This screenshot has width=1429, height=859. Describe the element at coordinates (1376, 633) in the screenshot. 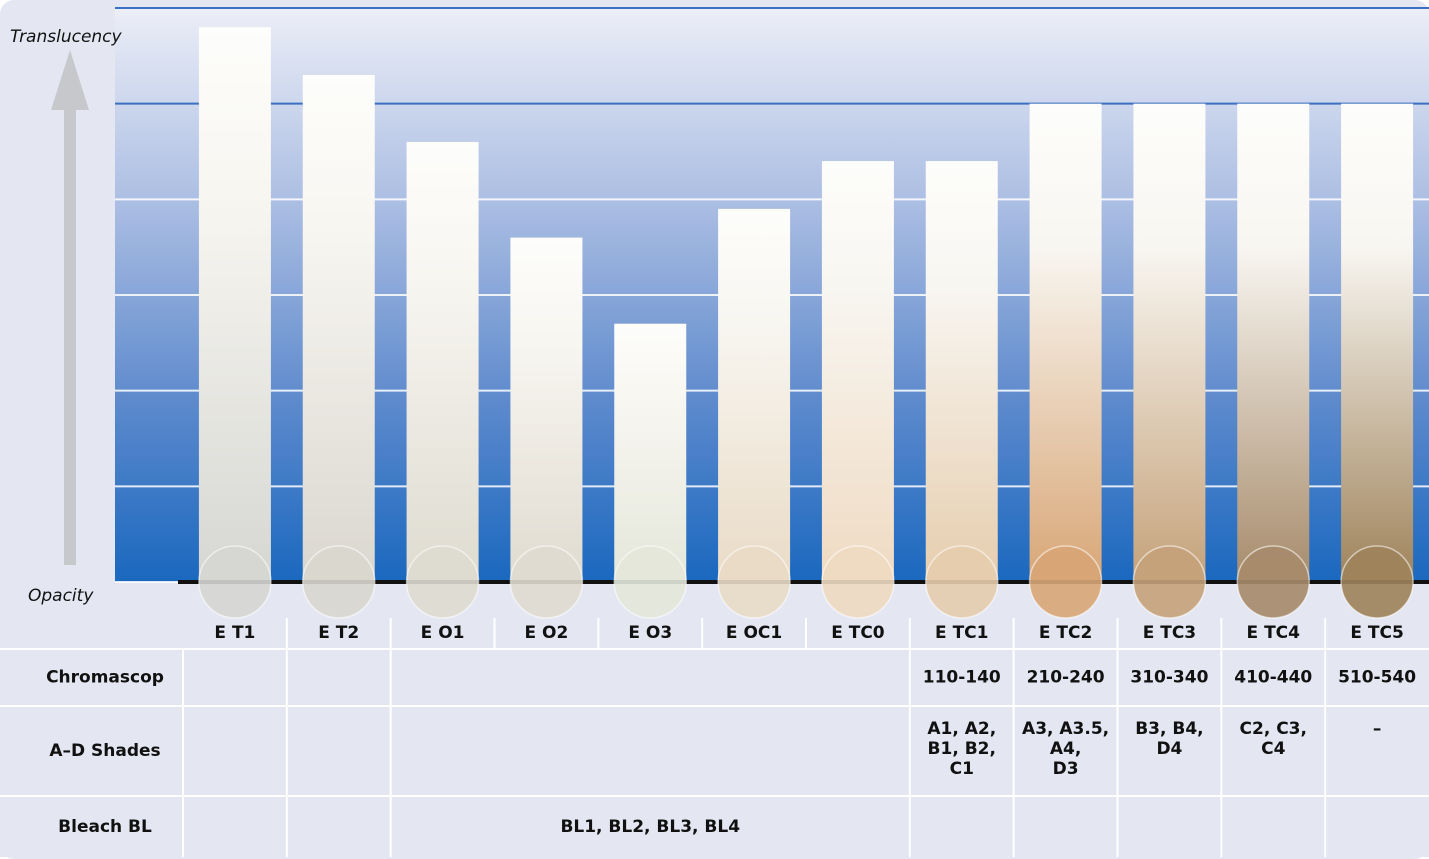

I see `x-tick-label: E TC5` at that location.